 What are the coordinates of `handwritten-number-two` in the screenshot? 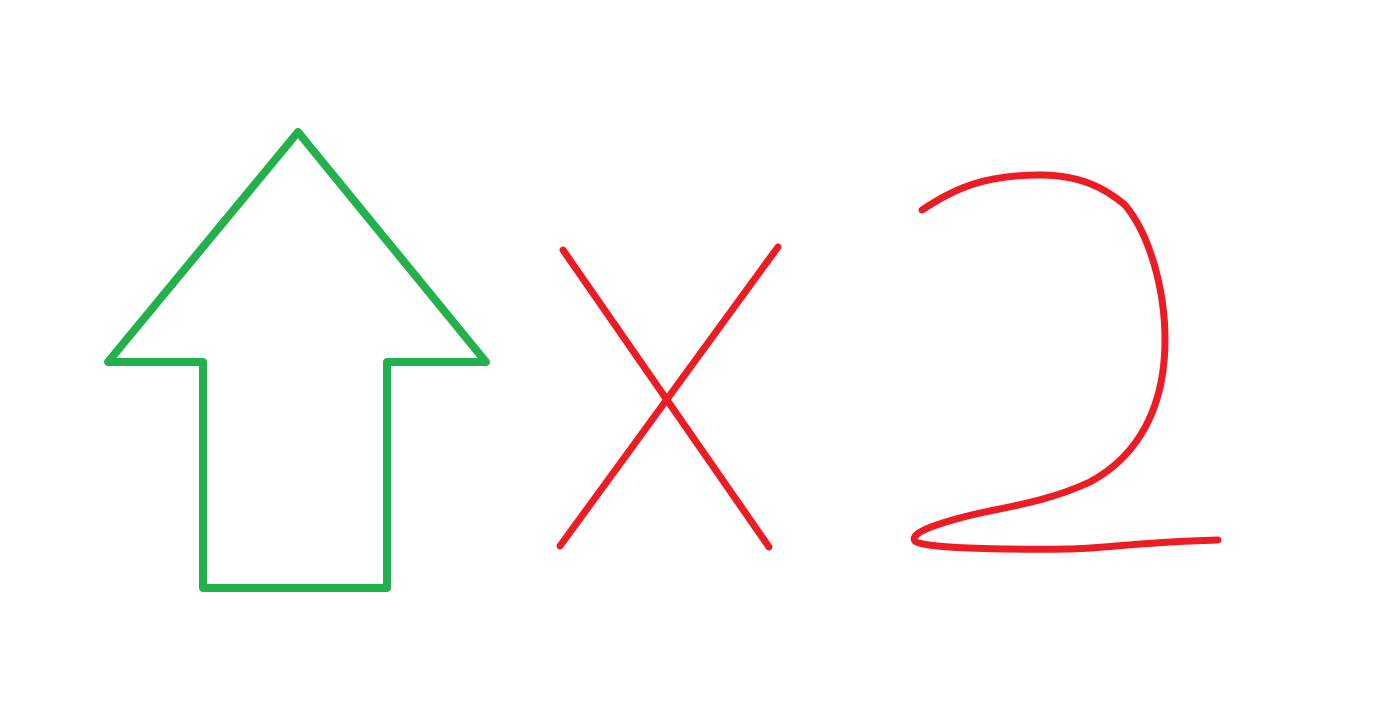 It's located at (1066, 362).